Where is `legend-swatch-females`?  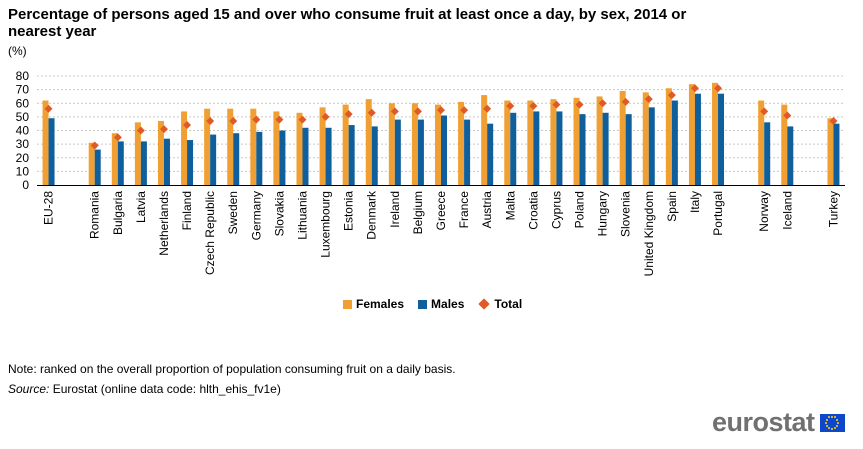 legend-swatch-females is located at coordinates (347, 304).